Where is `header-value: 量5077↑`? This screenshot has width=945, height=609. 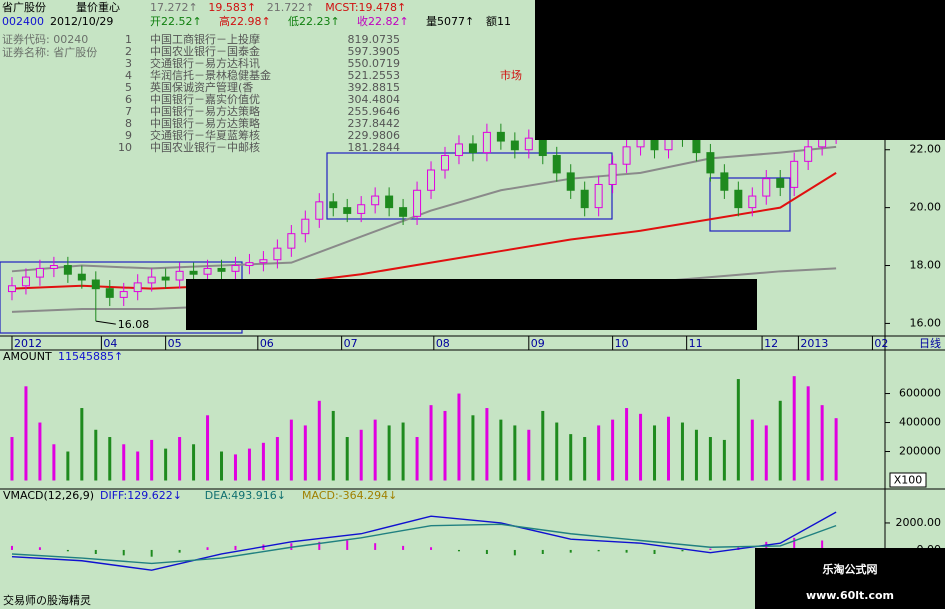 header-value: 量5077↑ is located at coordinates (450, 21).